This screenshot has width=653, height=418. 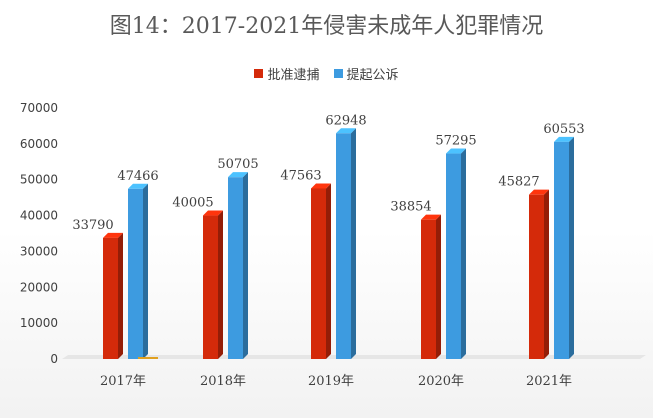 I want to click on legend-swatch-prosecution, so click(x=338, y=73).